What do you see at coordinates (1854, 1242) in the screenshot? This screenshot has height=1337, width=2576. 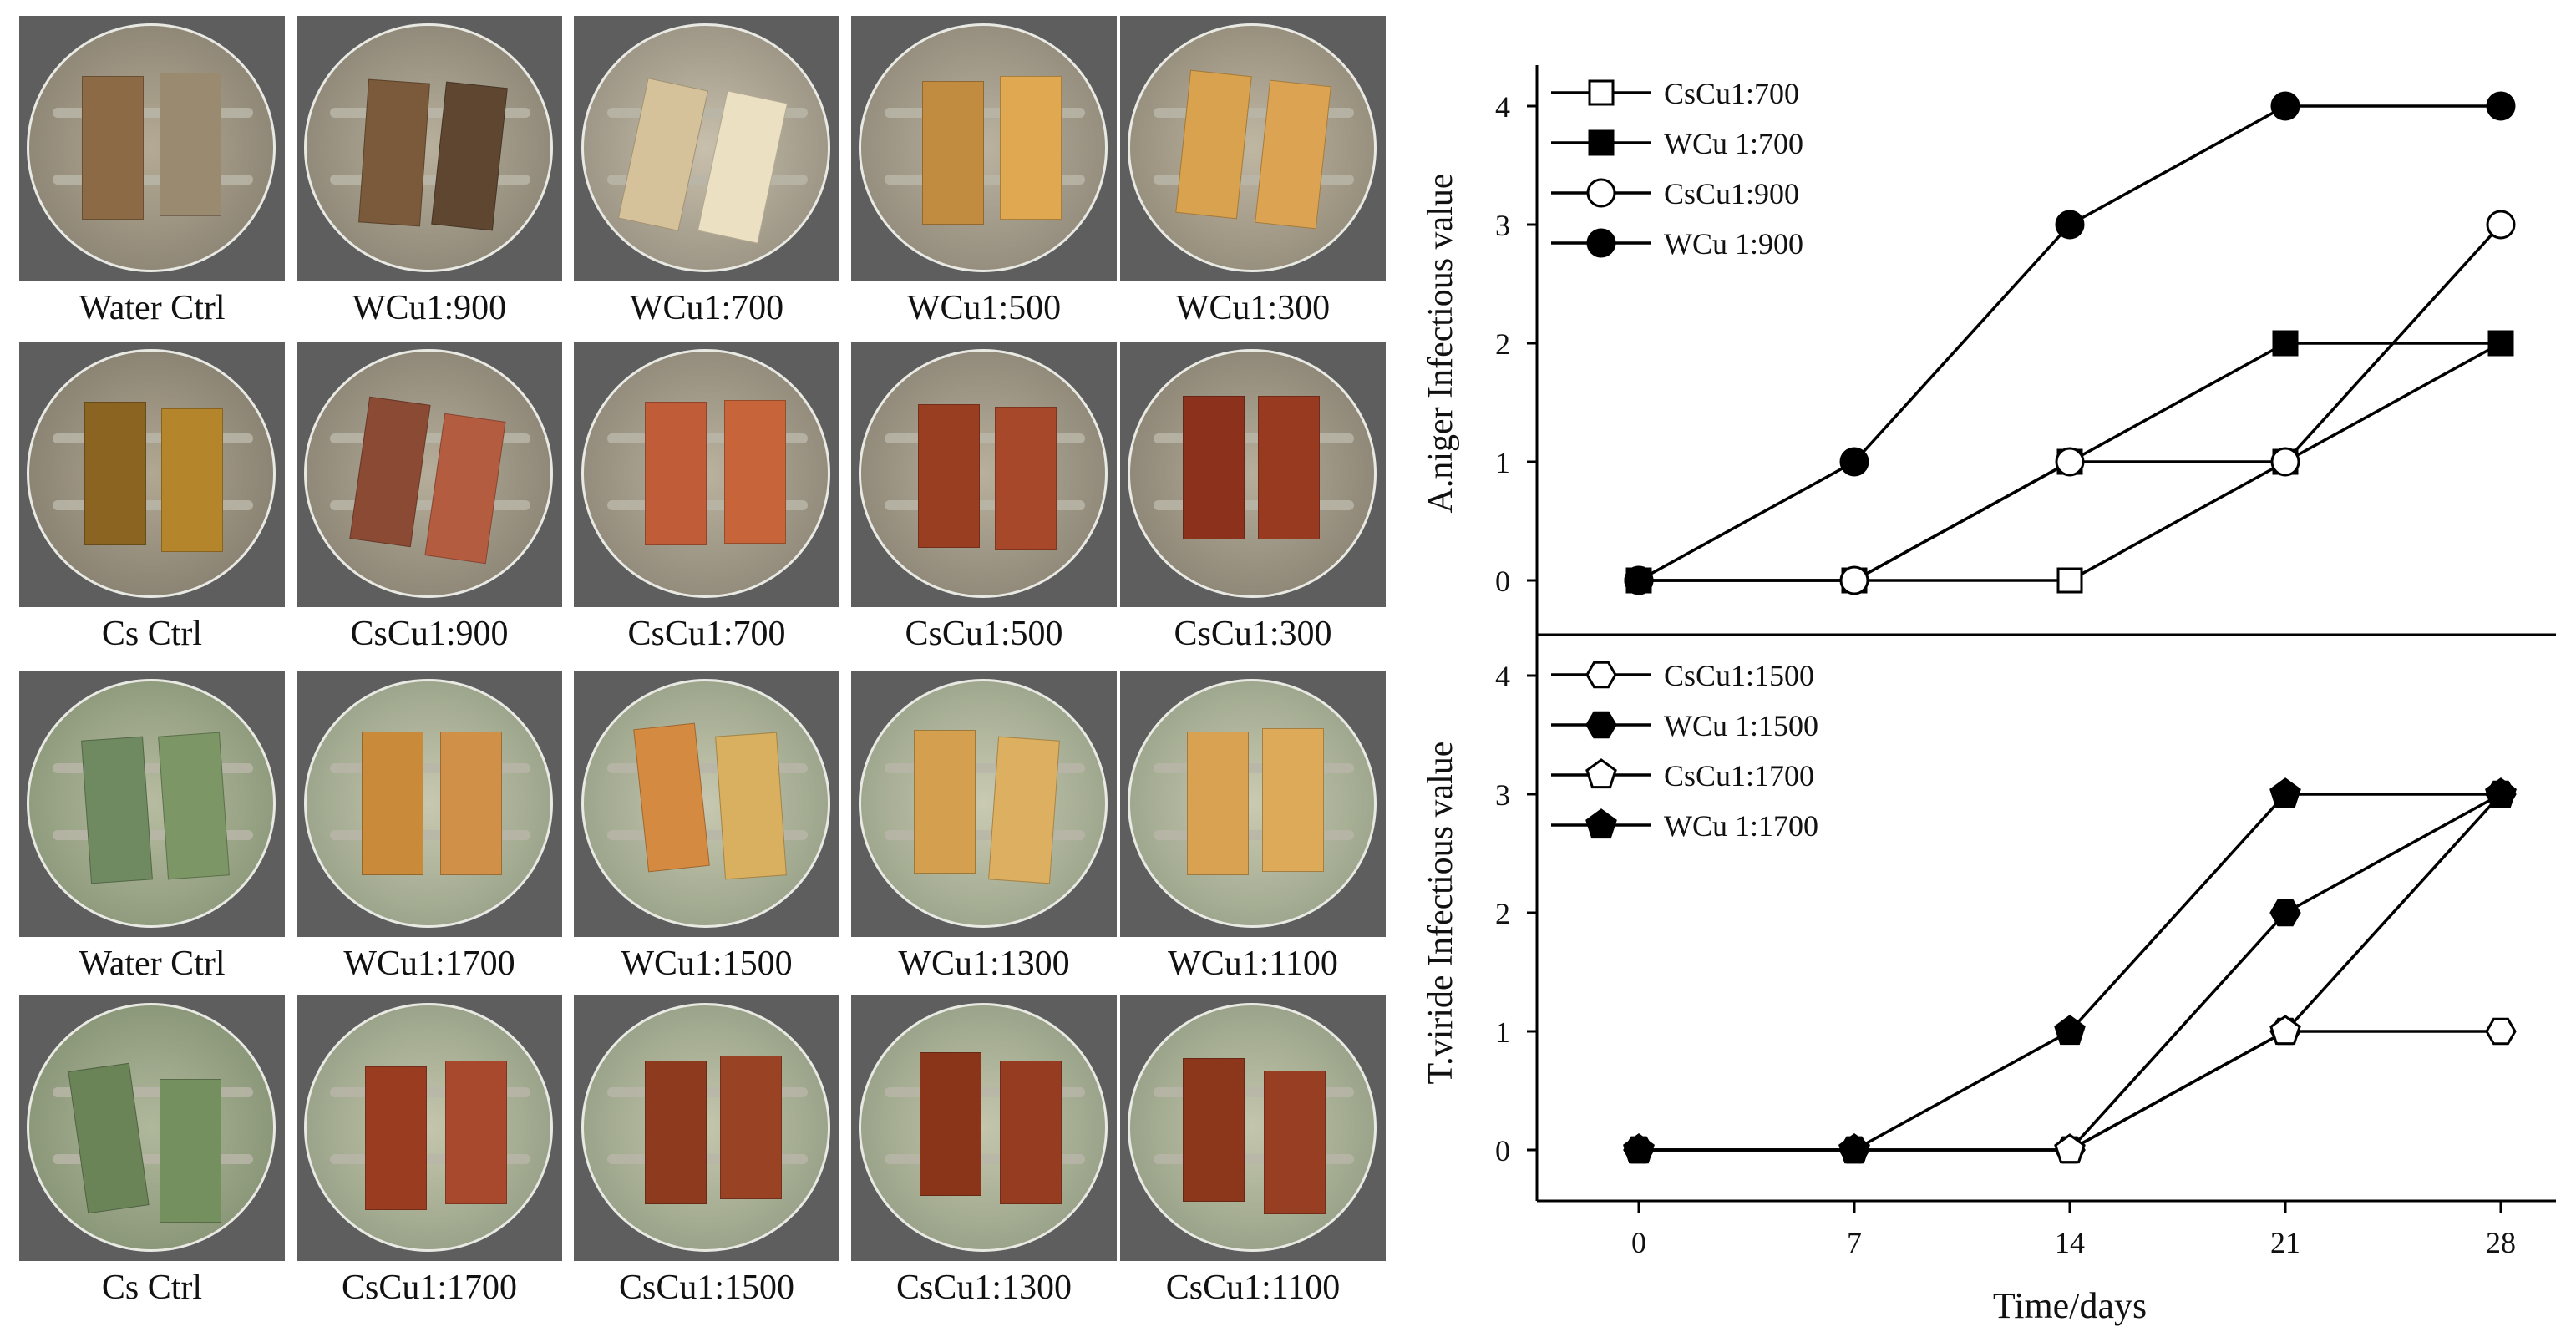 I see `x-tick-label: 7` at bounding box center [1854, 1242].